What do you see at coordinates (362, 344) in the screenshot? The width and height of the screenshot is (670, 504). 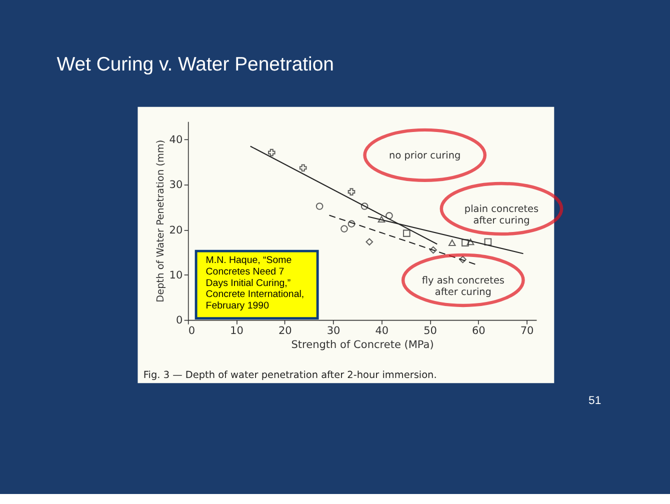 I see `x-axis-title: Strength of Concrete (MPa)` at bounding box center [362, 344].